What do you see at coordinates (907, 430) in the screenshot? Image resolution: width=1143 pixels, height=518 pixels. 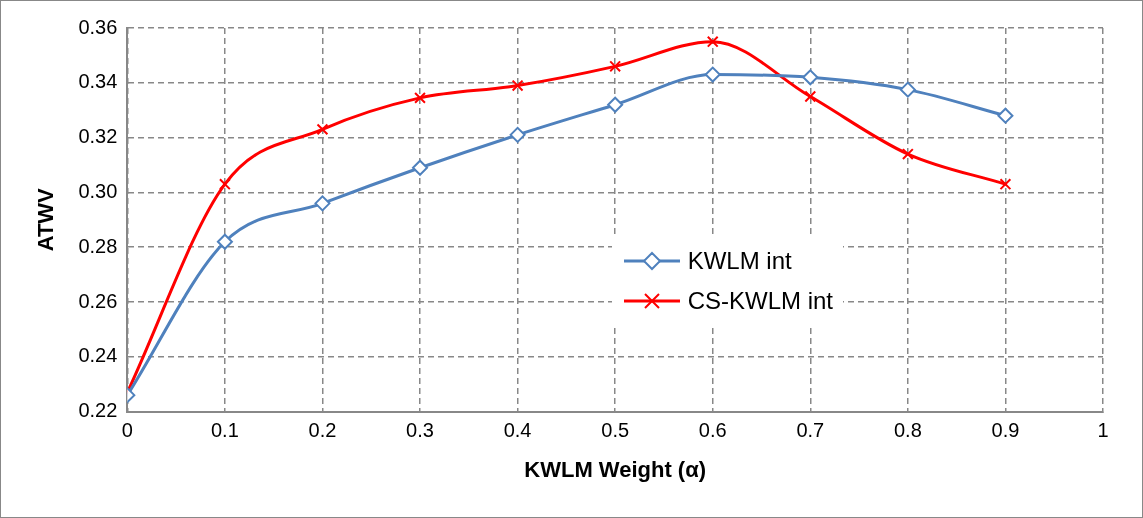 I see `x-tick-label: 0.8` at bounding box center [907, 430].